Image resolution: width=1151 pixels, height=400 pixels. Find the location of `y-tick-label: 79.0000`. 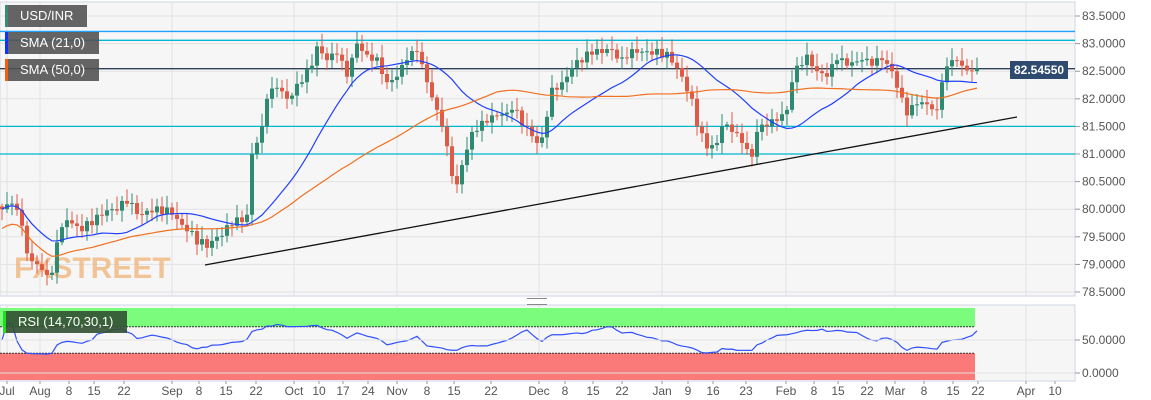

y-tick-label: 79.0000 is located at coordinates (1104, 264).